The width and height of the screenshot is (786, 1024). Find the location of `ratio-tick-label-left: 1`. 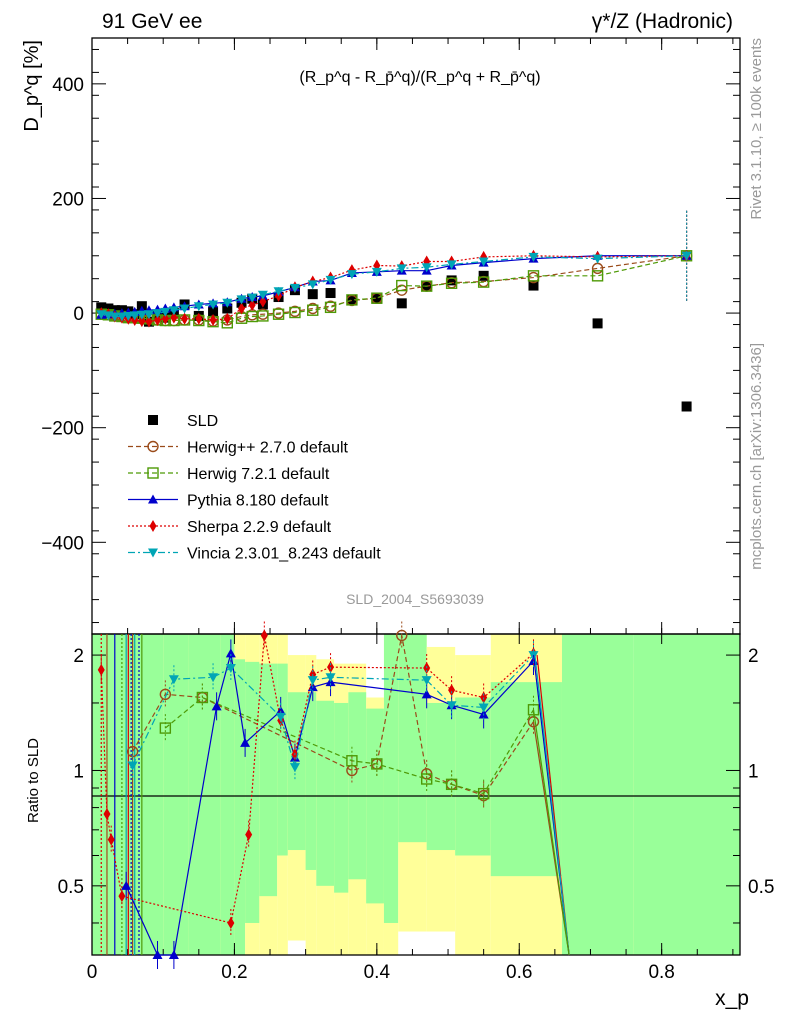

ratio-tick-label-left: 1 is located at coordinates (78, 771).